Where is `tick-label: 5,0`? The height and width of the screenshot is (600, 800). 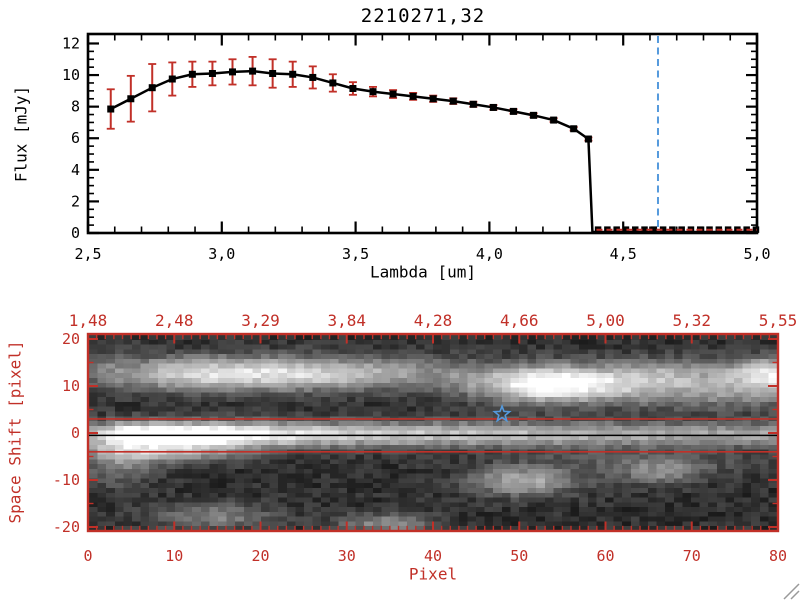
tick-label: 5,0 is located at coordinates (756, 254).